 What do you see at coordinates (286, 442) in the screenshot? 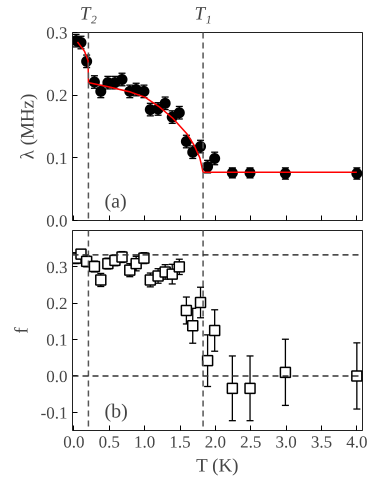
I see `x-tick-label: 3.0` at bounding box center [286, 442].